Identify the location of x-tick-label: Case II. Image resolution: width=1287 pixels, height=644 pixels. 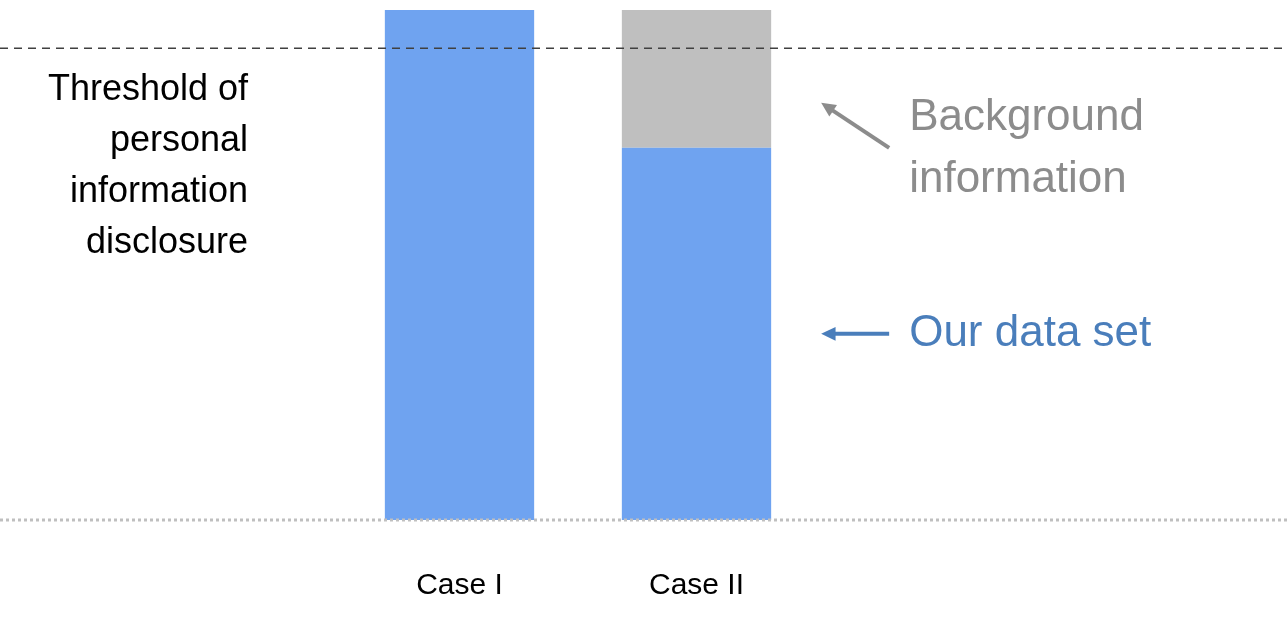
(696, 584).